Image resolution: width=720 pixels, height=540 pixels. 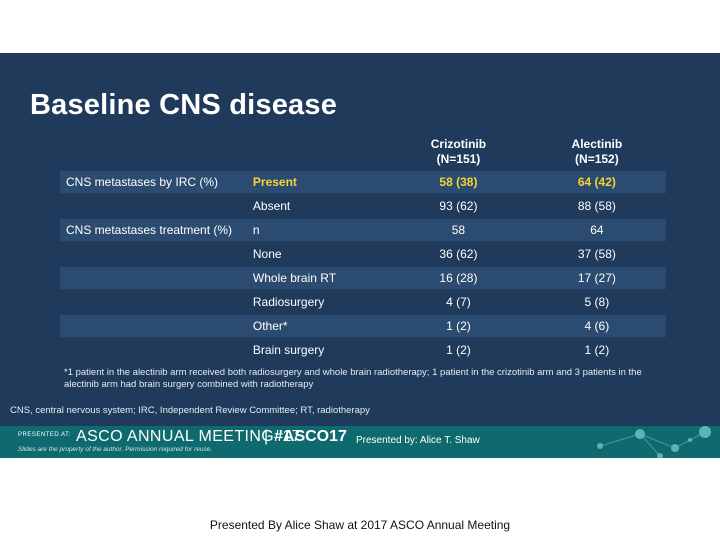 I want to click on row-crizotinib-value: 16 (28), so click(x=458, y=278).